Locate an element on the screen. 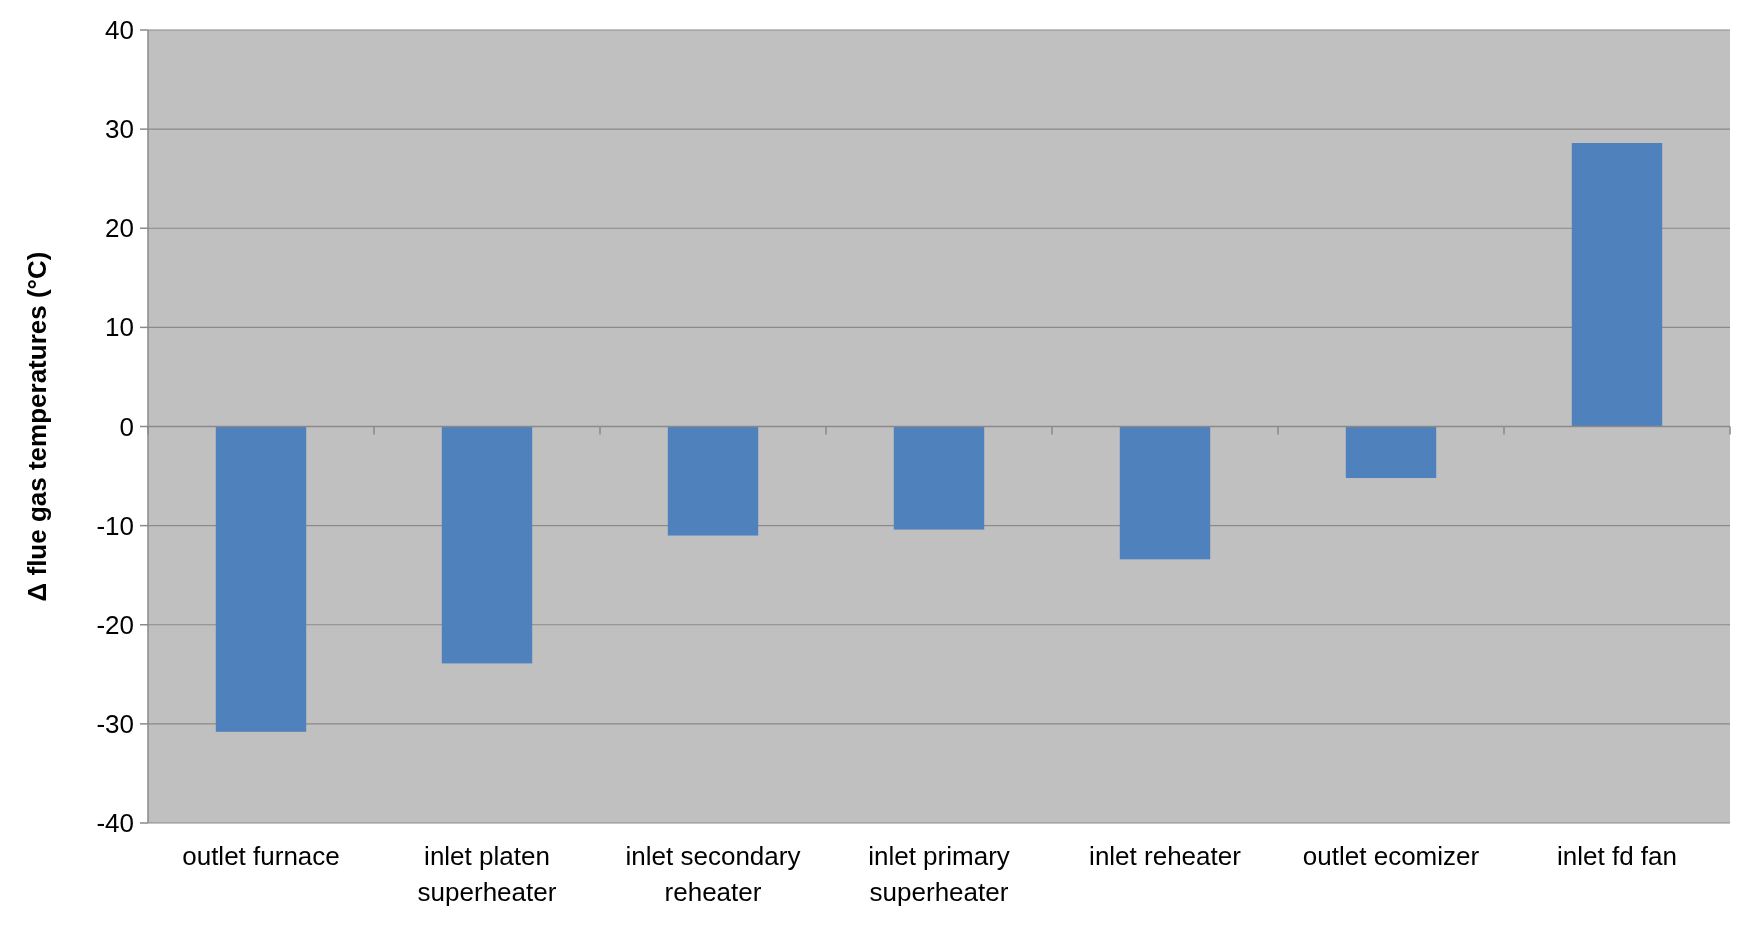 The width and height of the screenshot is (1744, 936). x-tick-label: inlet platen superheater is located at coordinates (487, 874).